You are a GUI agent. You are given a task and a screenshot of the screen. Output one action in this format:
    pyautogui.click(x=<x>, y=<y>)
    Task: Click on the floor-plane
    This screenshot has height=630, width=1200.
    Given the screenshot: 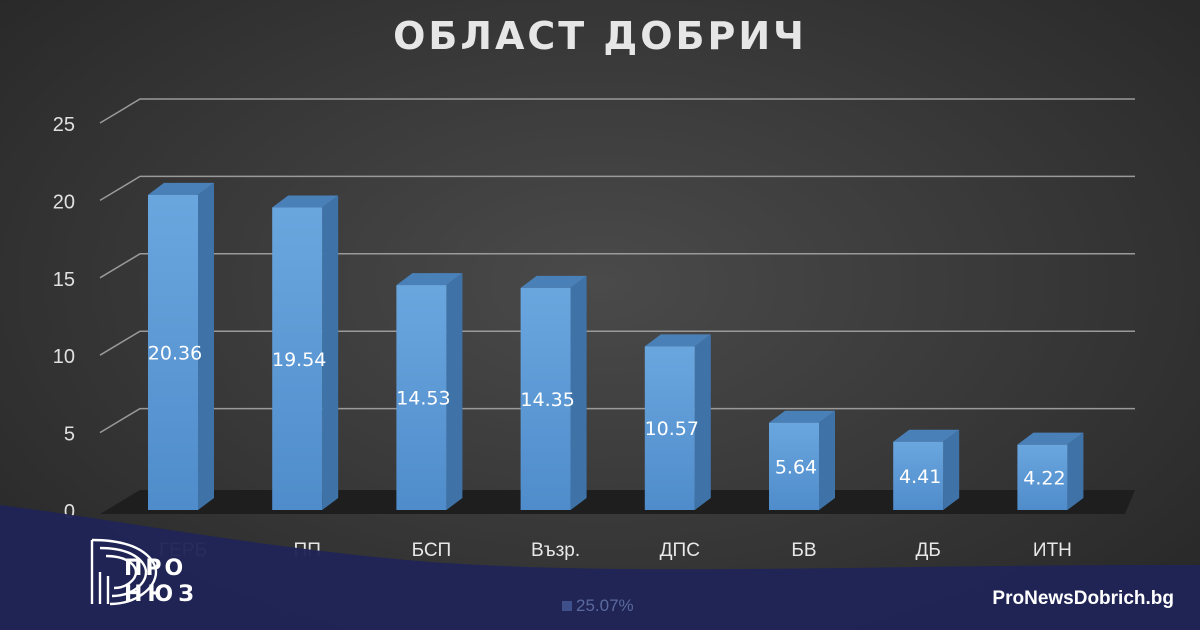 What is the action you would take?
    pyautogui.click(x=617, y=502)
    